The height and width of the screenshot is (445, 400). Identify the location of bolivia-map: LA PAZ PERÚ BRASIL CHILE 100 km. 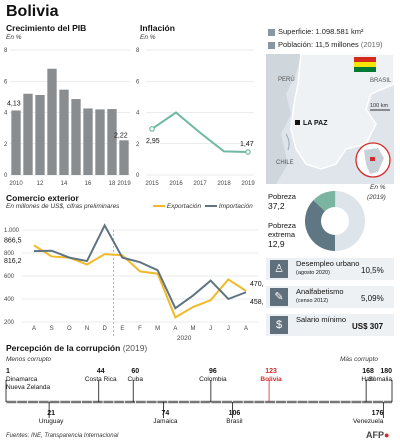
(330, 119).